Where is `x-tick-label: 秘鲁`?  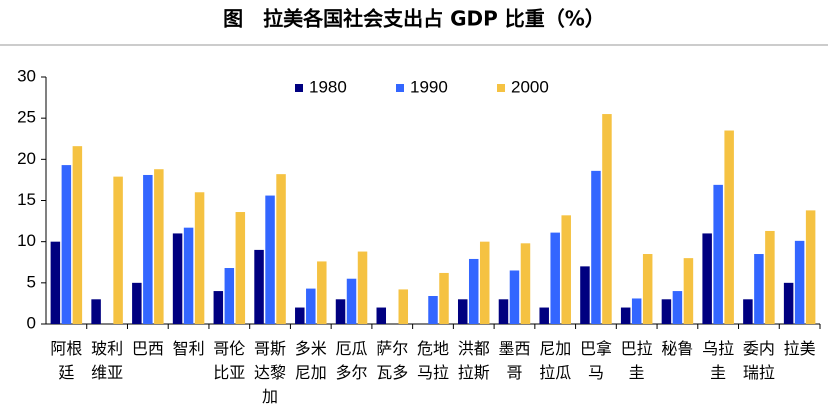 x-tick-label: 秘鲁 is located at coordinates (677, 348).